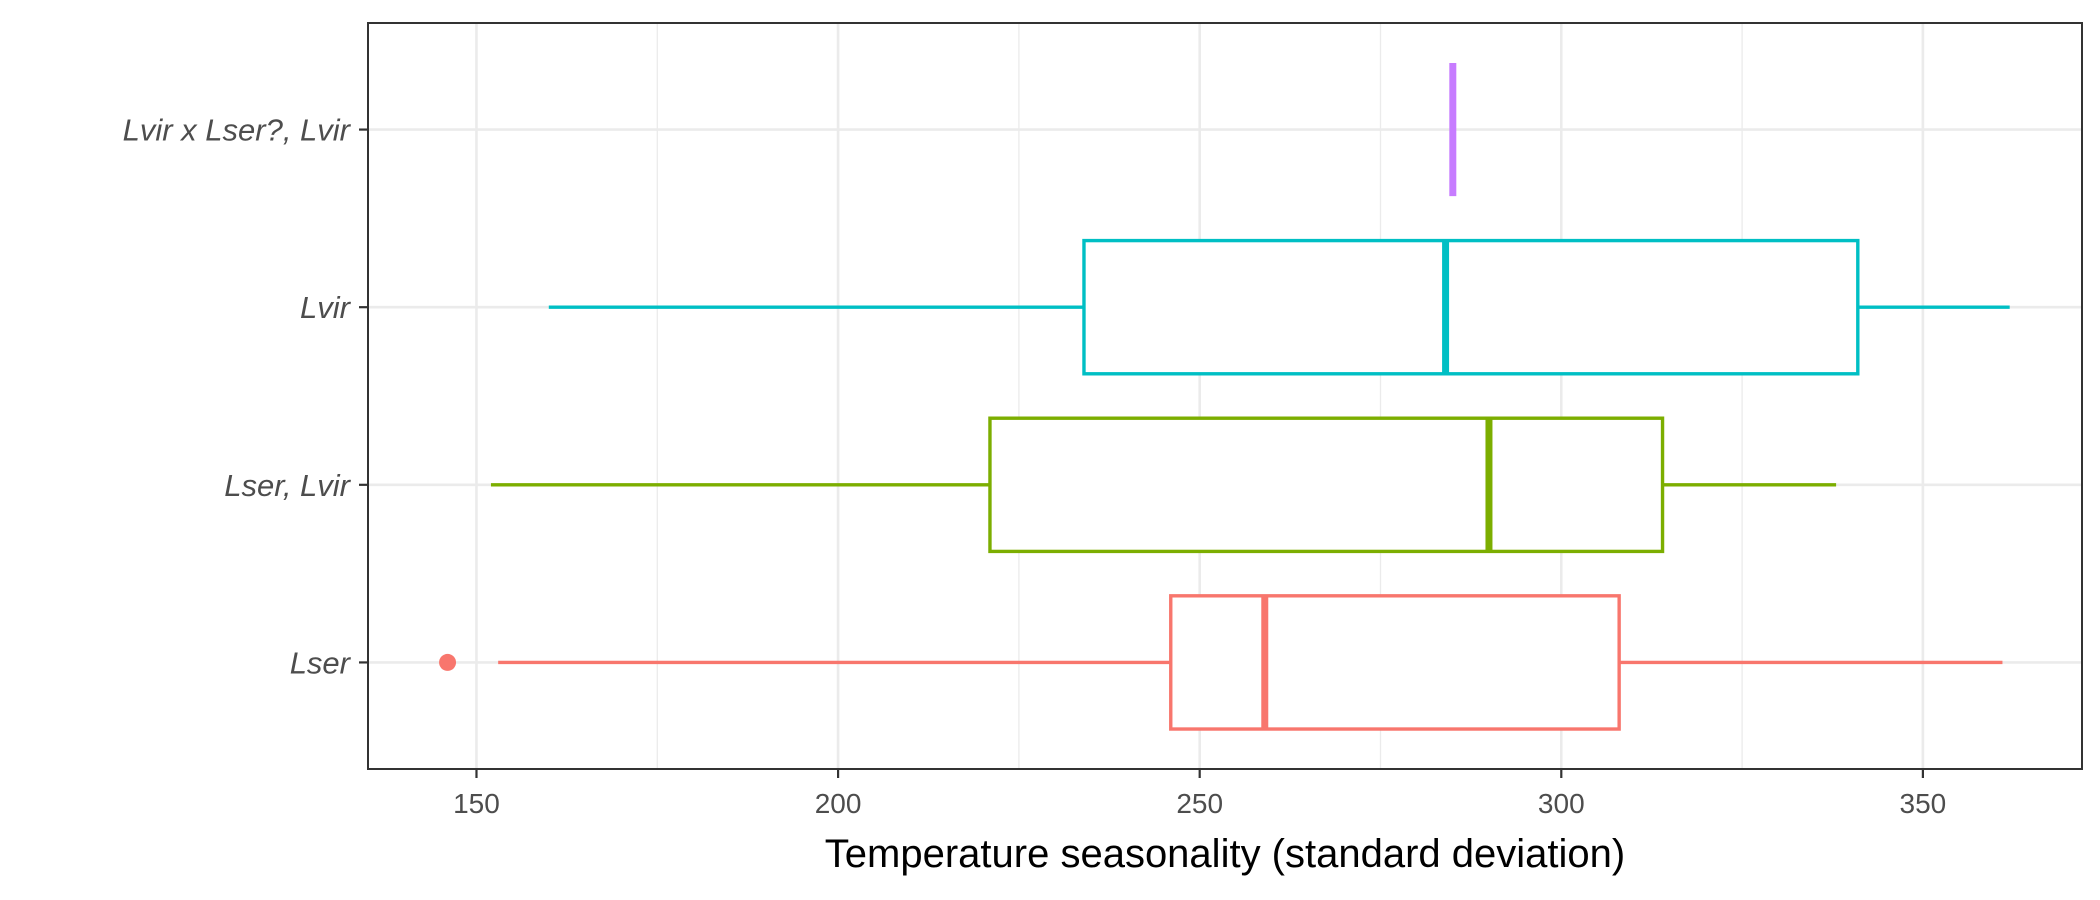 Image resolution: width=2100 pixels, height=900 pixels. Describe the element at coordinates (245, 396) in the screenshot. I see `y-axis: Lvir x Lser?, Lvir Lvir Lser, Lvir Lser` at that location.